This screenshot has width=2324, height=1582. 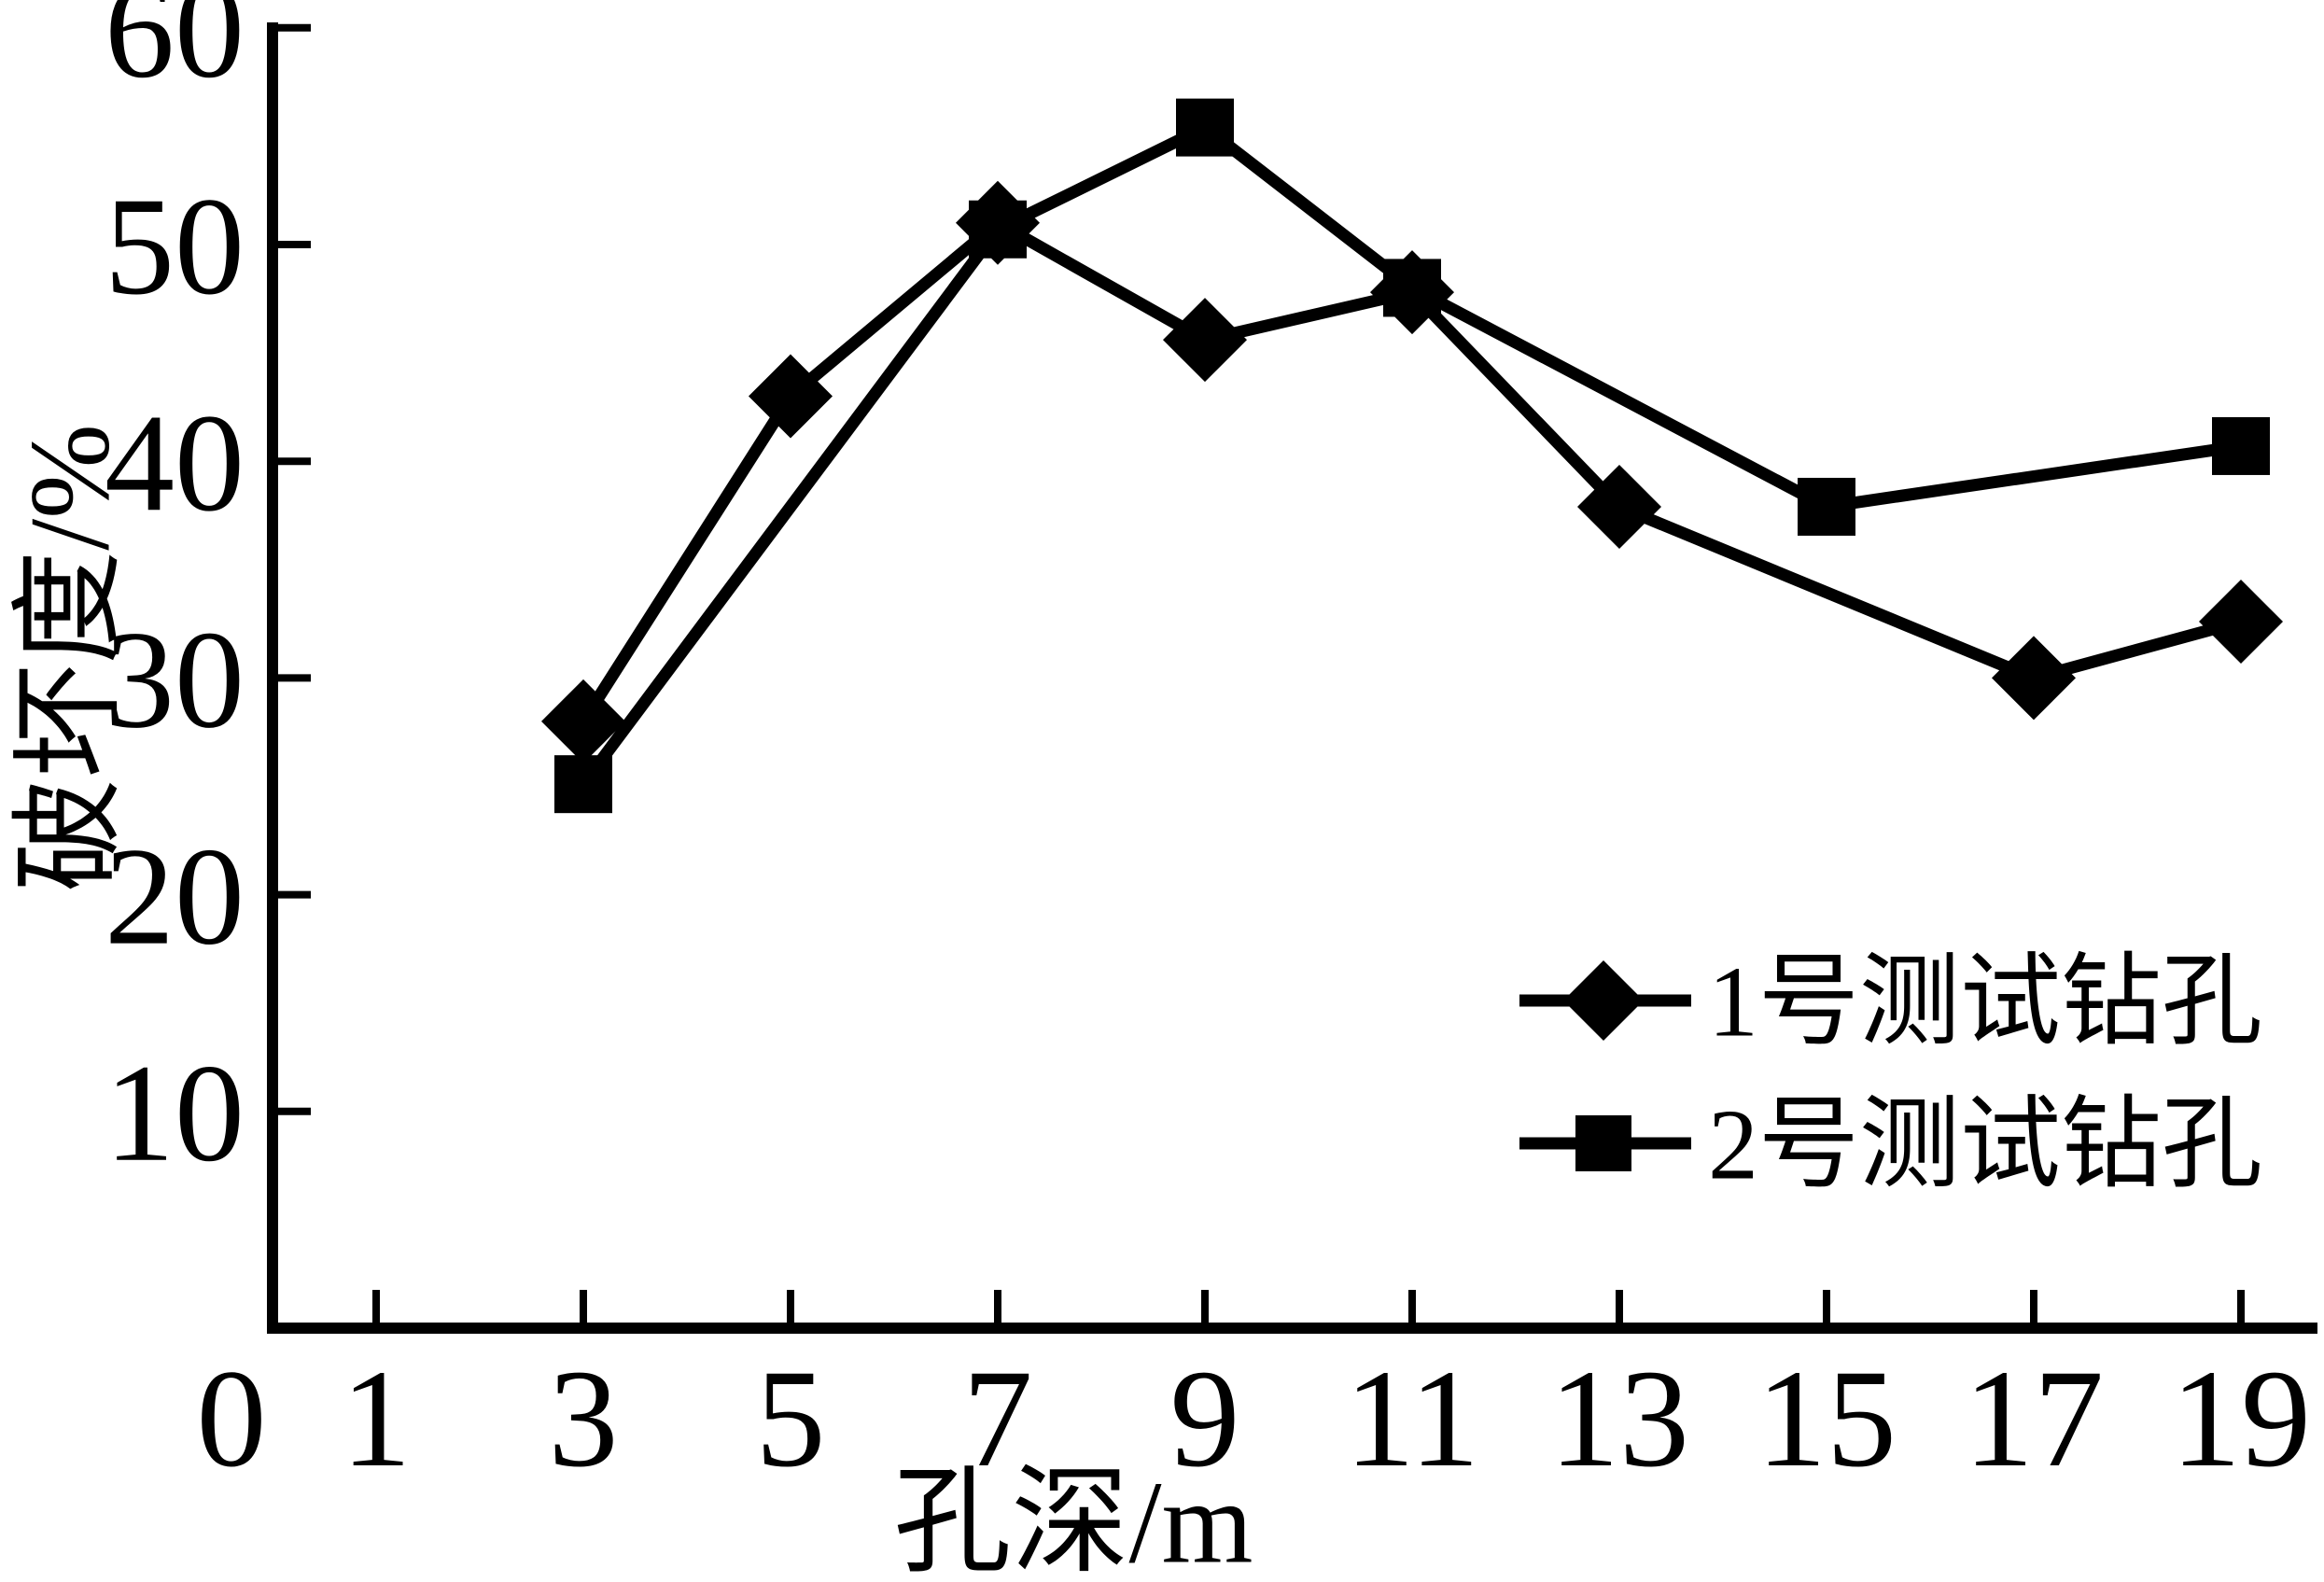 I want to click on x-tick-label: 1, so click(x=377, y=1418).